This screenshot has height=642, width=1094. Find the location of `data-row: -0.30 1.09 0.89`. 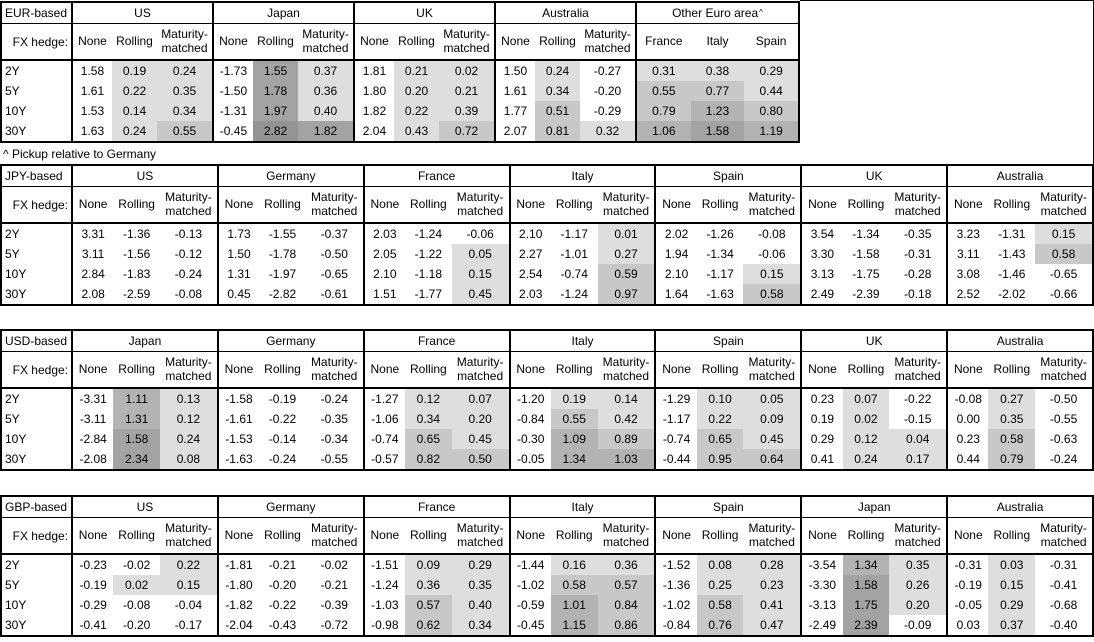

data-row: -0.30 1.09 0.89 is located at coordinates (583, 439).